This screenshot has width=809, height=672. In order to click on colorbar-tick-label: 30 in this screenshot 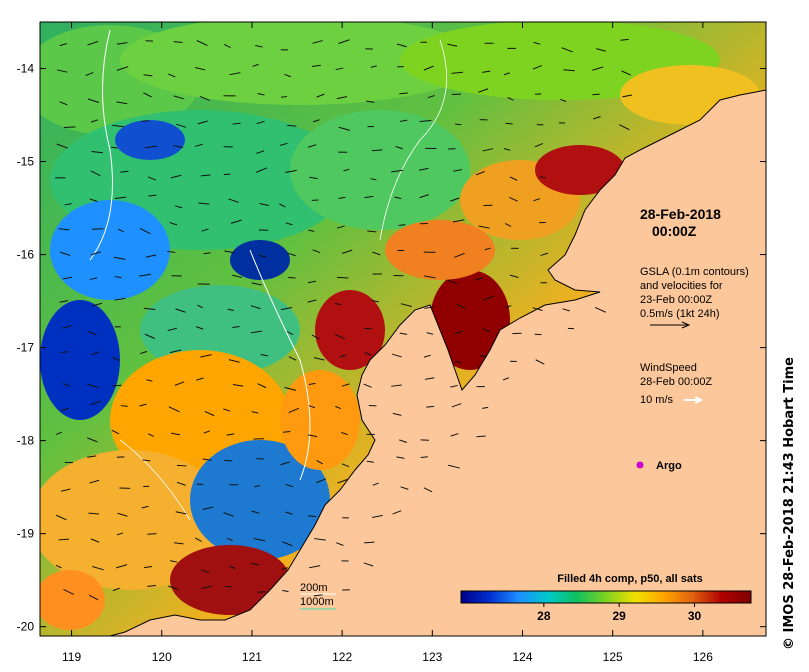, I will do `click(695, 616)`.